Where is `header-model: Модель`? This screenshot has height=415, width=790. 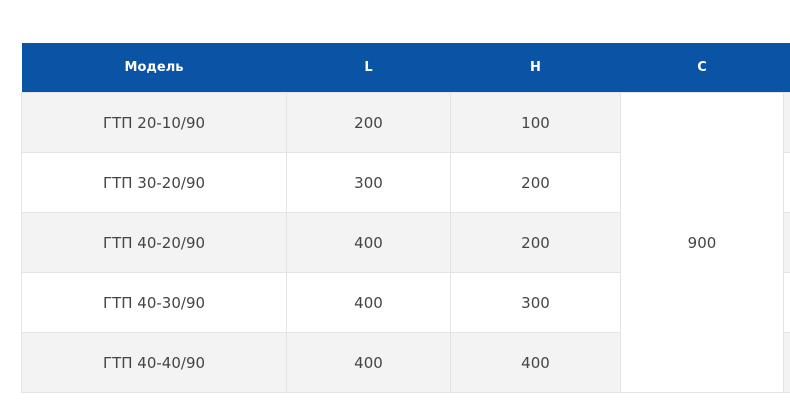
header-model: Модель is located at coordinates (154, 68).